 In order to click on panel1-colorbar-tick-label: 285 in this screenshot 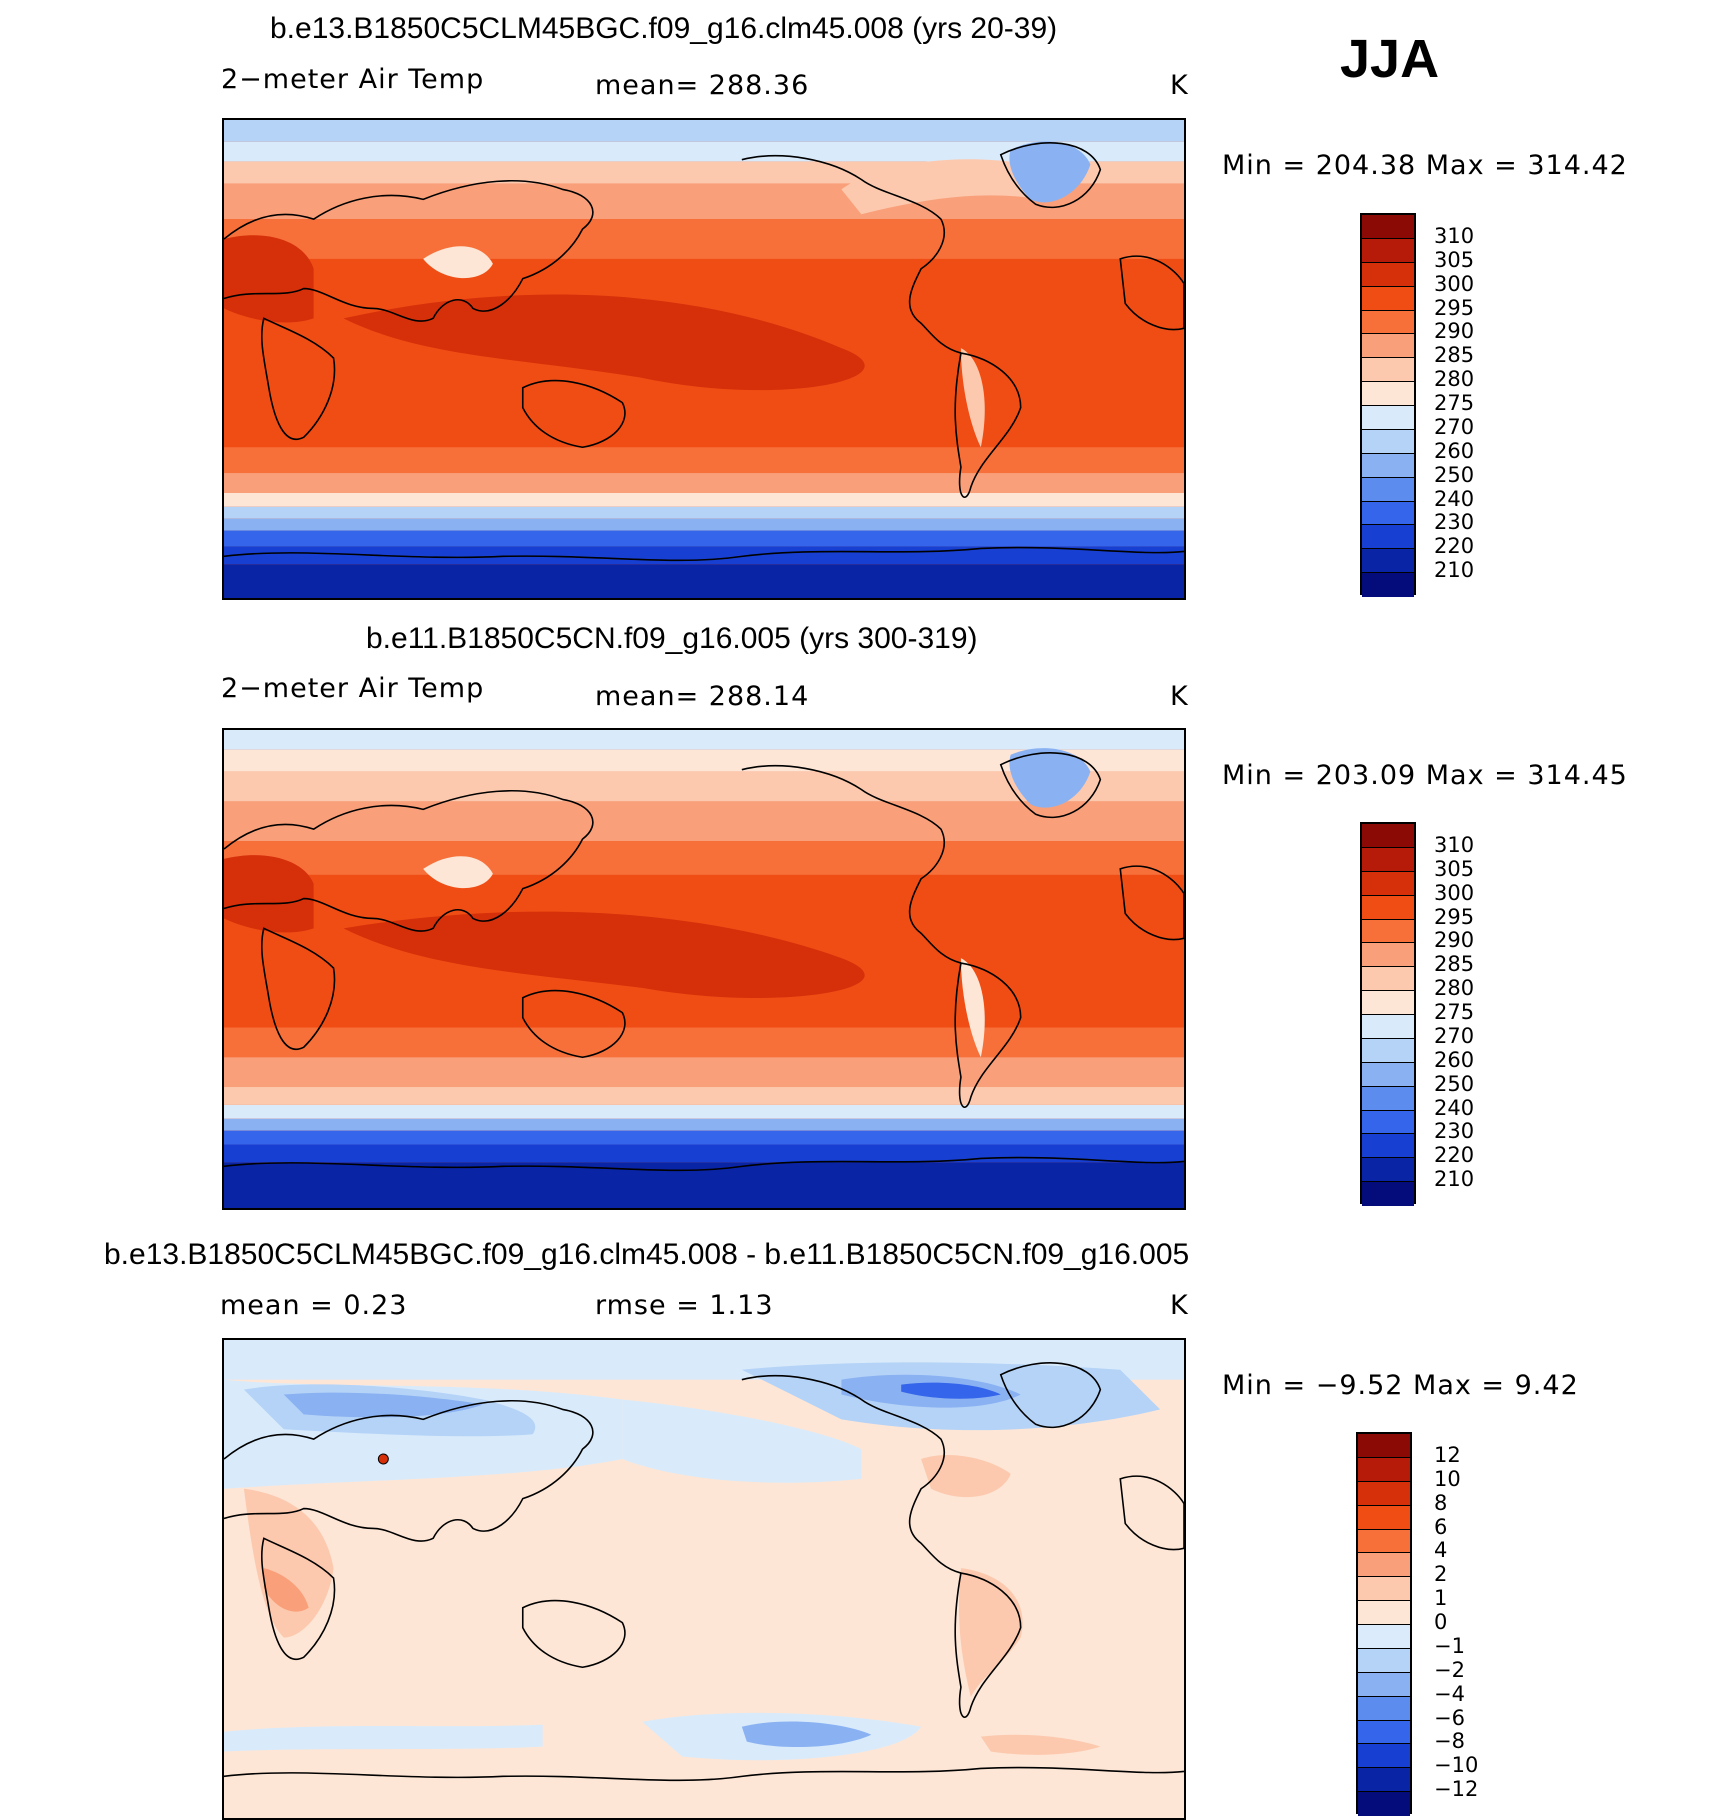, I will do `click(1454, 355)`.